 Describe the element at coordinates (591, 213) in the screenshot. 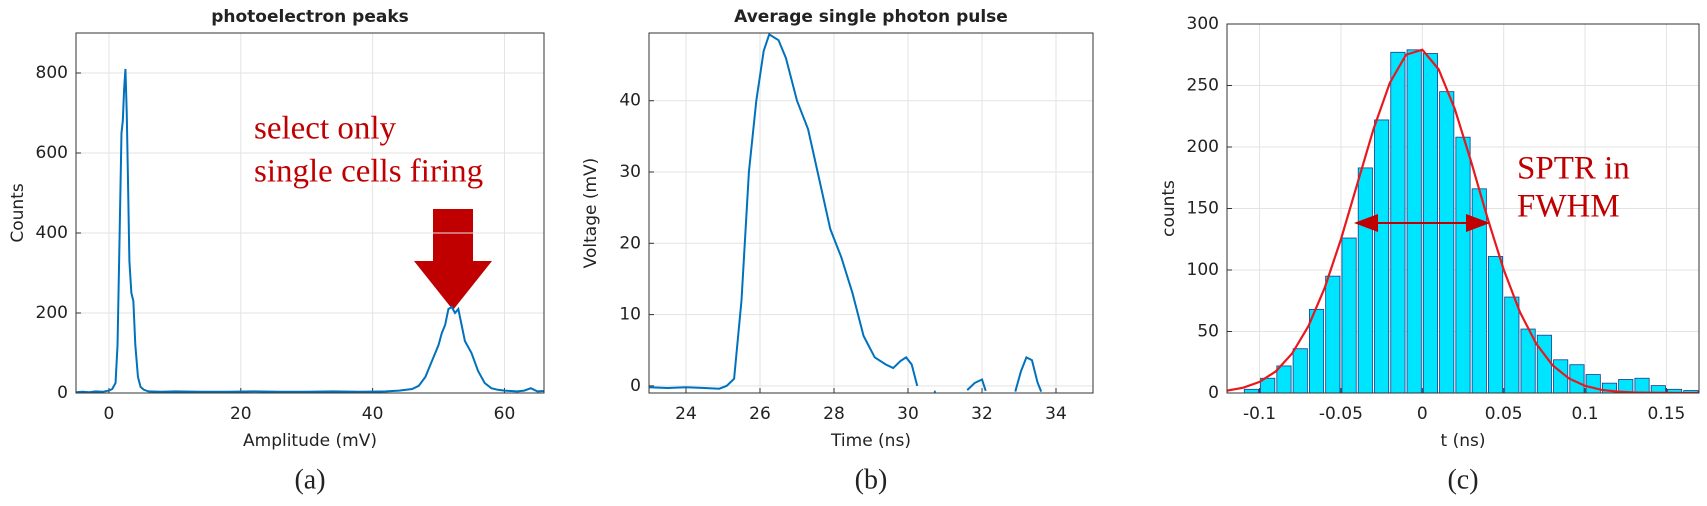

I see `y-axis-label: Voltage (mV)` at that location.